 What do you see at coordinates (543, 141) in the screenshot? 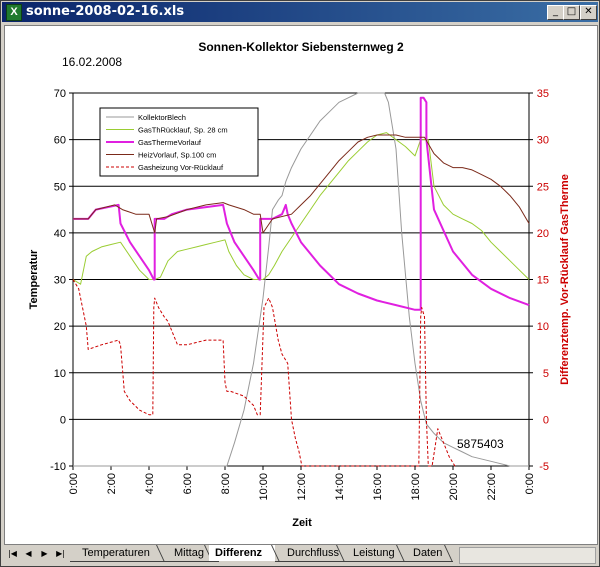
I see `y2-tick-label: 30` at bounding box center [543, 141].